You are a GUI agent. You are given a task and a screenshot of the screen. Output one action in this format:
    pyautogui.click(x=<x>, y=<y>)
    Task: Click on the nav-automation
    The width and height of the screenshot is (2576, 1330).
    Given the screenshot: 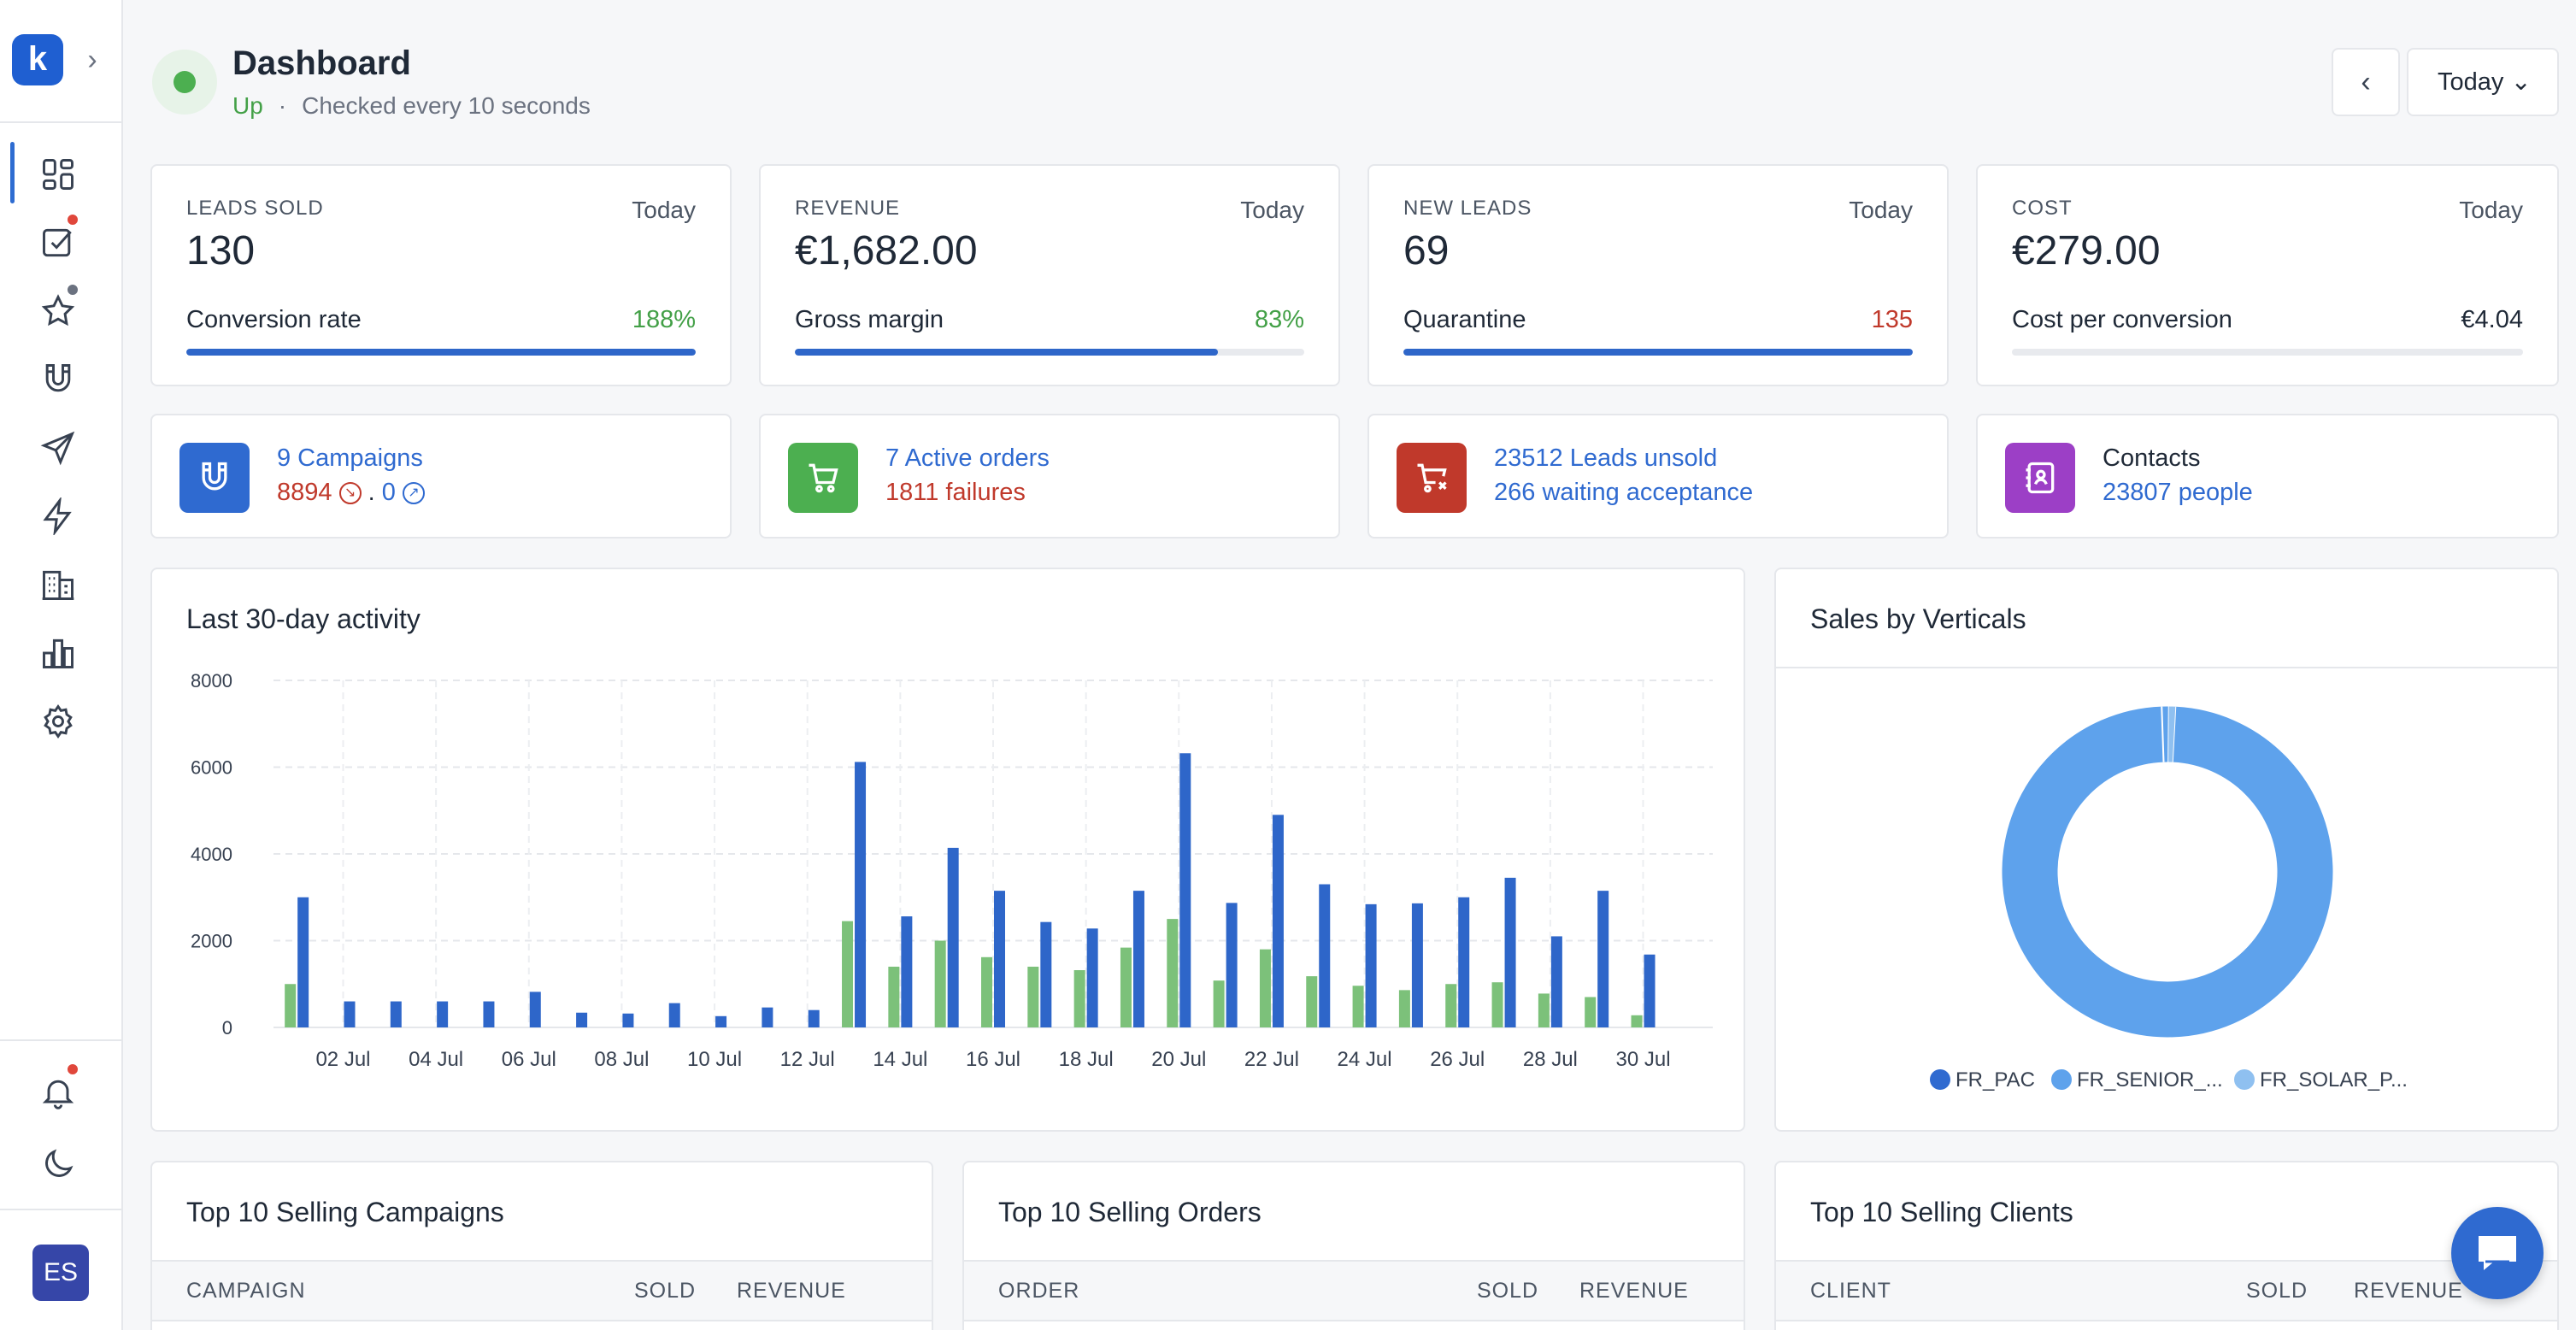 What is the action you would take?
    pyautogui.click(x=61, y=514)
    